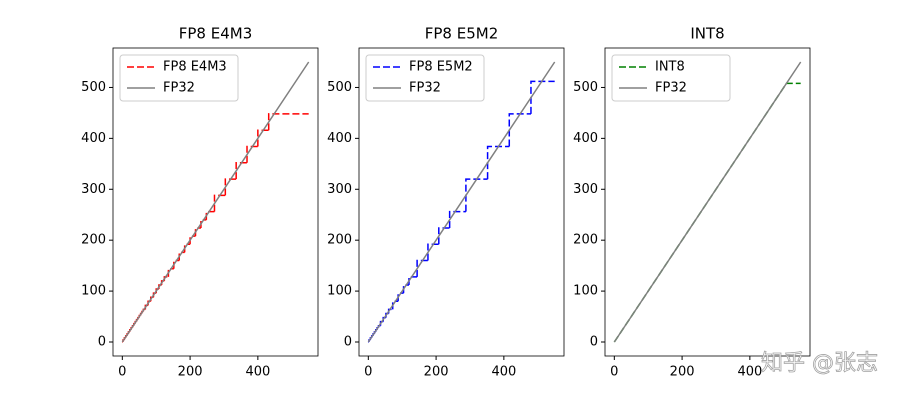 The image size is (900, 400). Describe the element at coordinates (670, 67) in the screenshot. I see `legend-label: INT8` at that location.